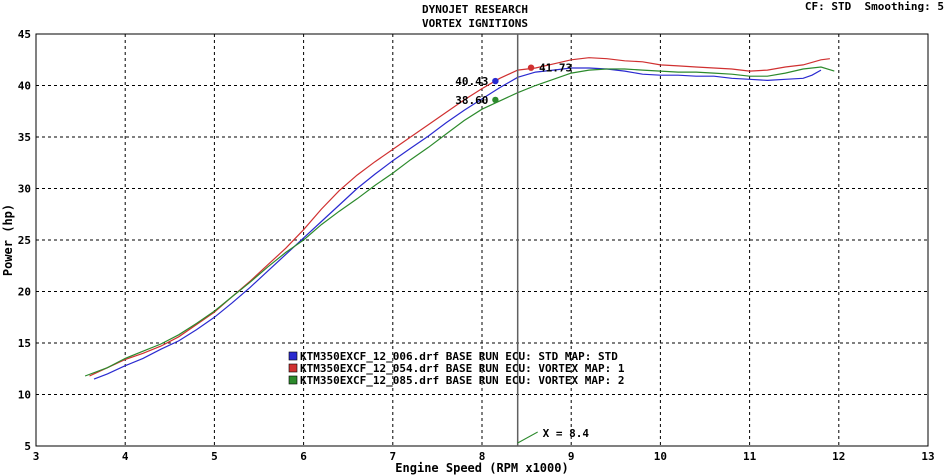 The height and width of the screenshot is (476, 950). Describe the element at coordinates (24, 189) in the screenshot. I see `y-tick-label: 30` at that location.